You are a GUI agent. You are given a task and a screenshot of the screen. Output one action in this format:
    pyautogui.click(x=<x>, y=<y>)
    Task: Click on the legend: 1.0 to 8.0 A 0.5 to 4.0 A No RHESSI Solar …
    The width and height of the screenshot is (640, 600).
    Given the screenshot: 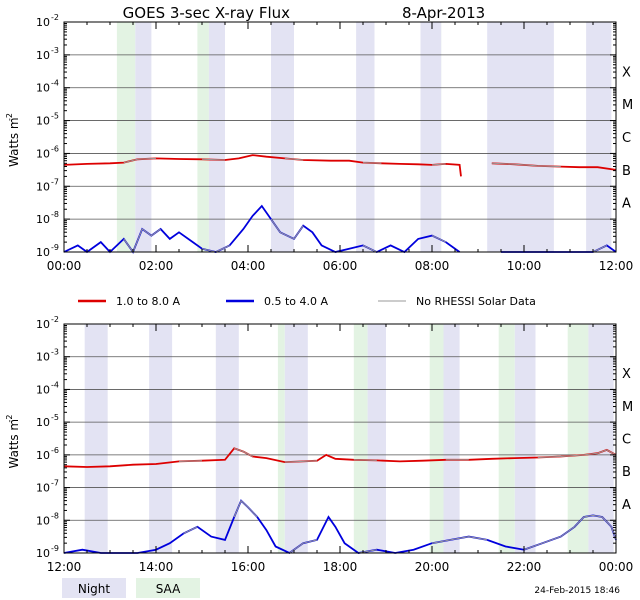 What is the action you would take?
    pyautogui.click(x=307, y=301)
    